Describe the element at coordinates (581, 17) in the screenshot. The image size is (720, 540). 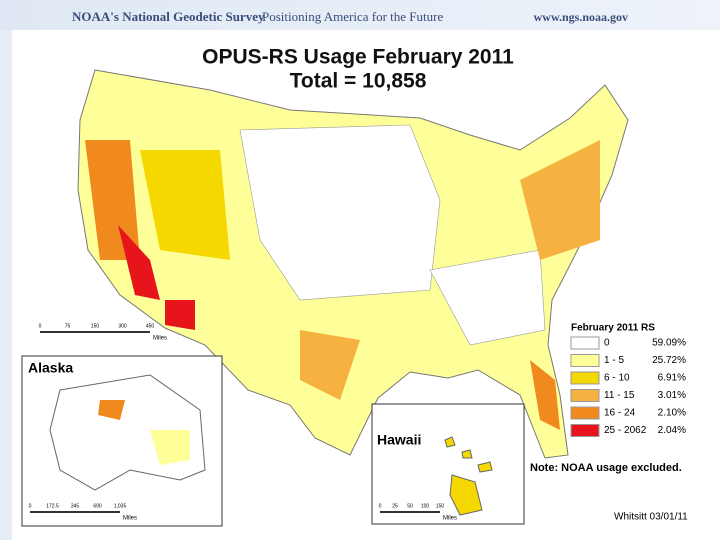
I see `header-url: www.ngs.noaa.gov` at that location.